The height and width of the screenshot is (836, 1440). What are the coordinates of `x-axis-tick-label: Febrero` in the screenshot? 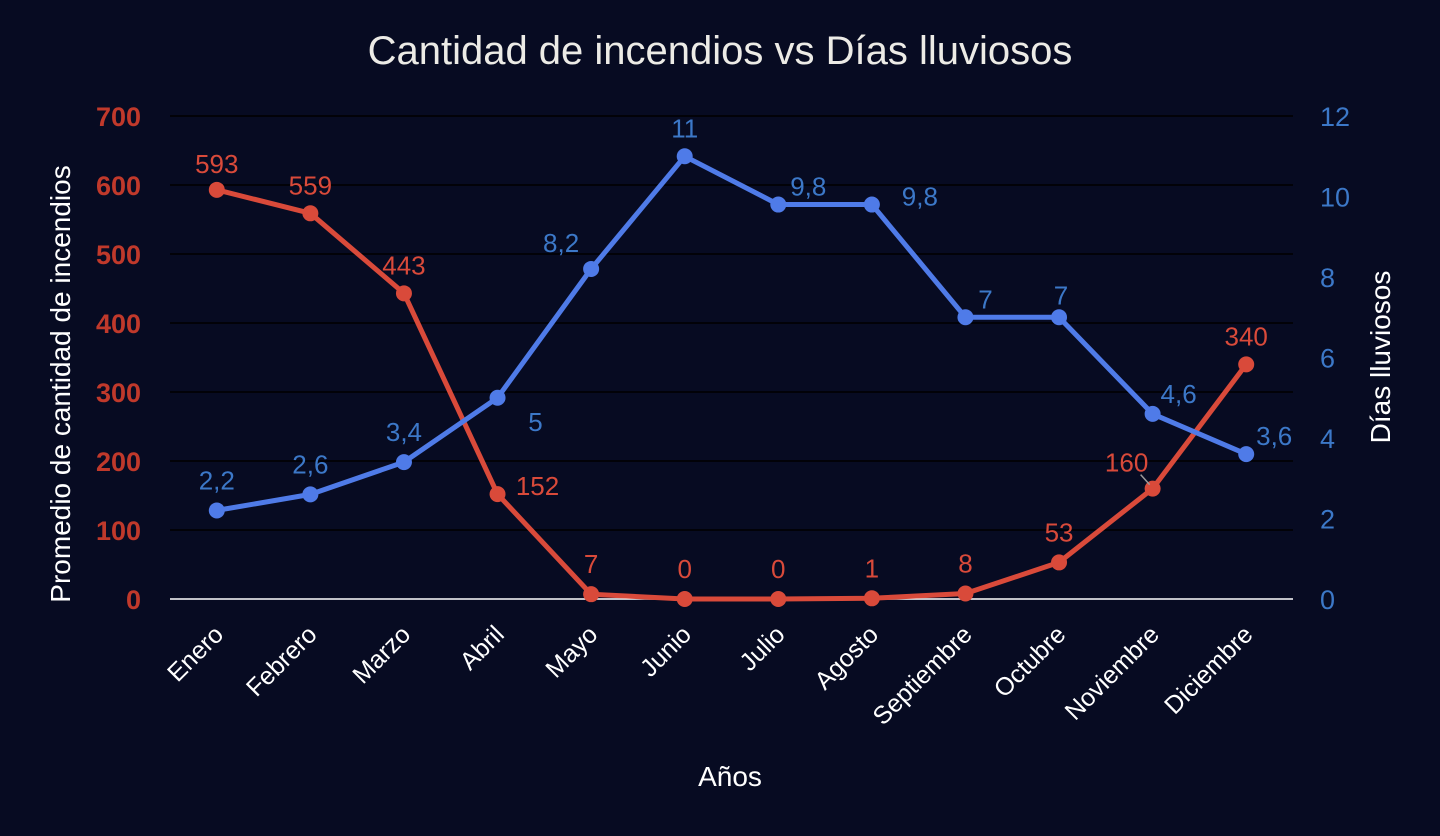 It's located at (282, 661).